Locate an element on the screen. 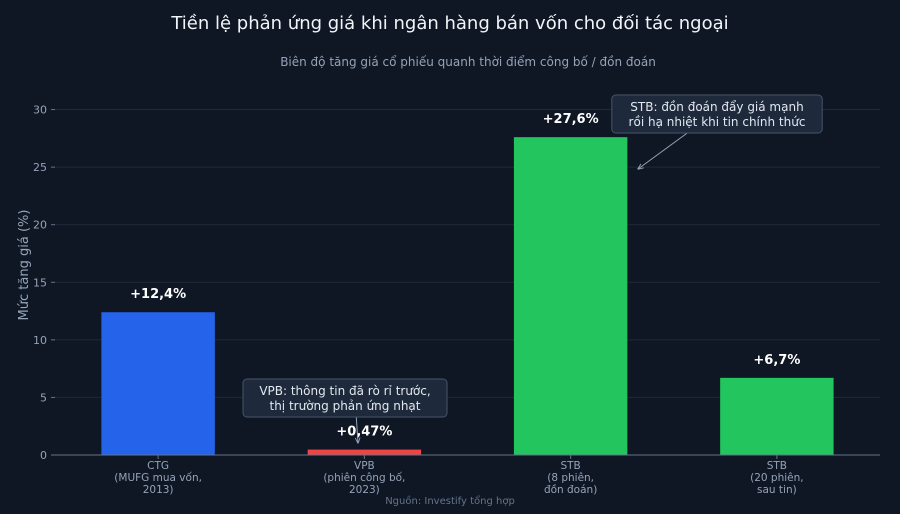 This screenshot has height=514, width=900. y-tick-label: 30 is located at coordinates (40, 110).